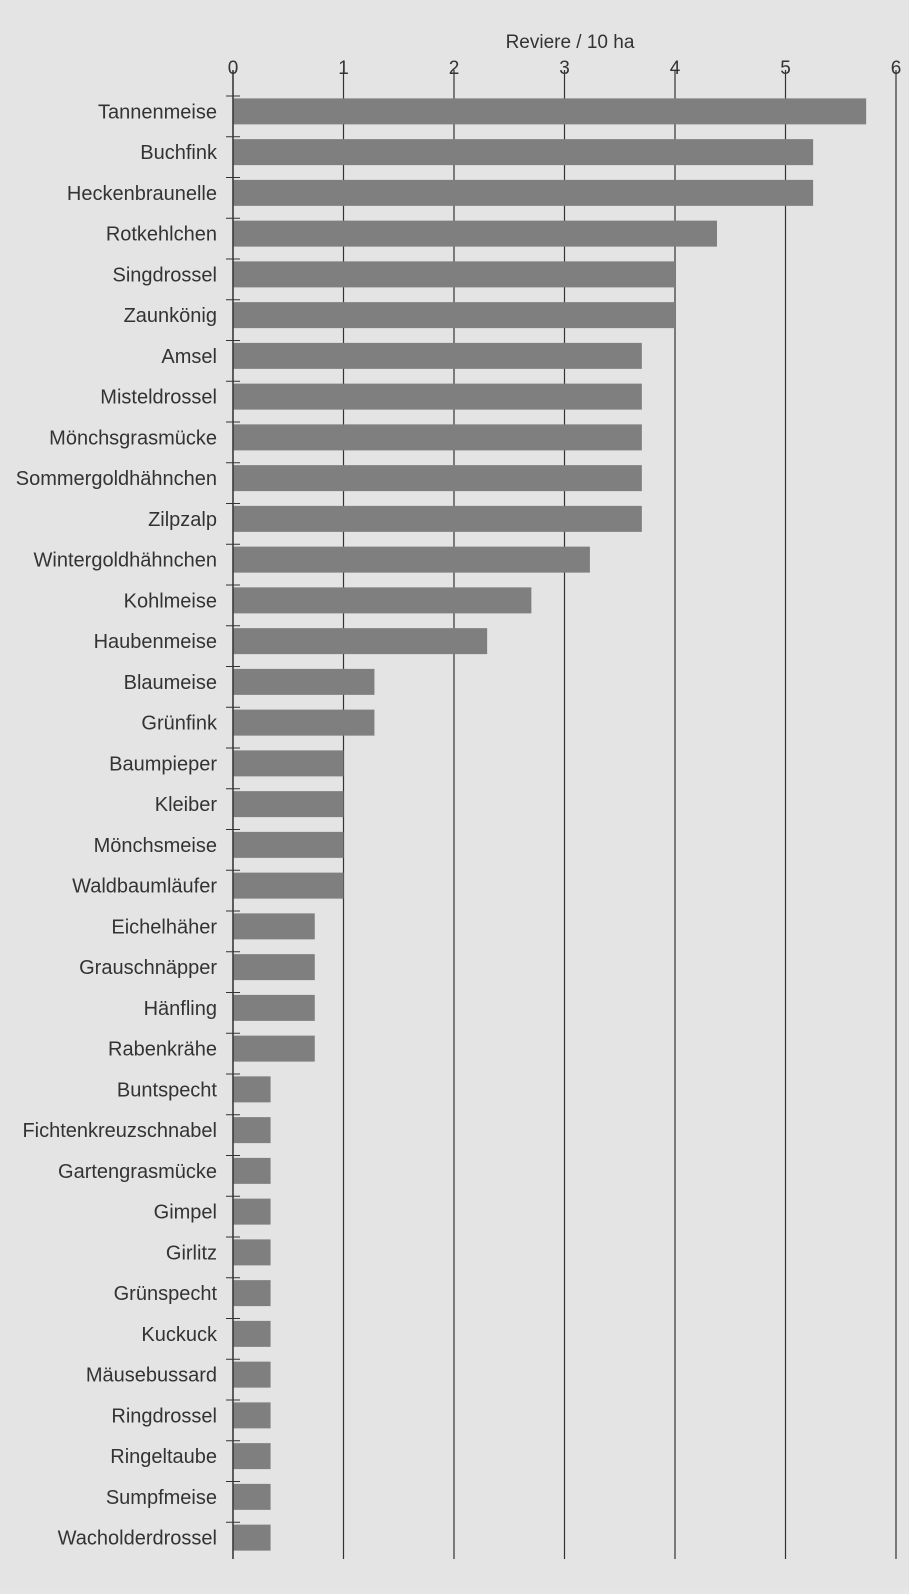 The width and height of the screenshot is (909, 1594). I want to click on x-tick-label: 1, so click(343, 68).